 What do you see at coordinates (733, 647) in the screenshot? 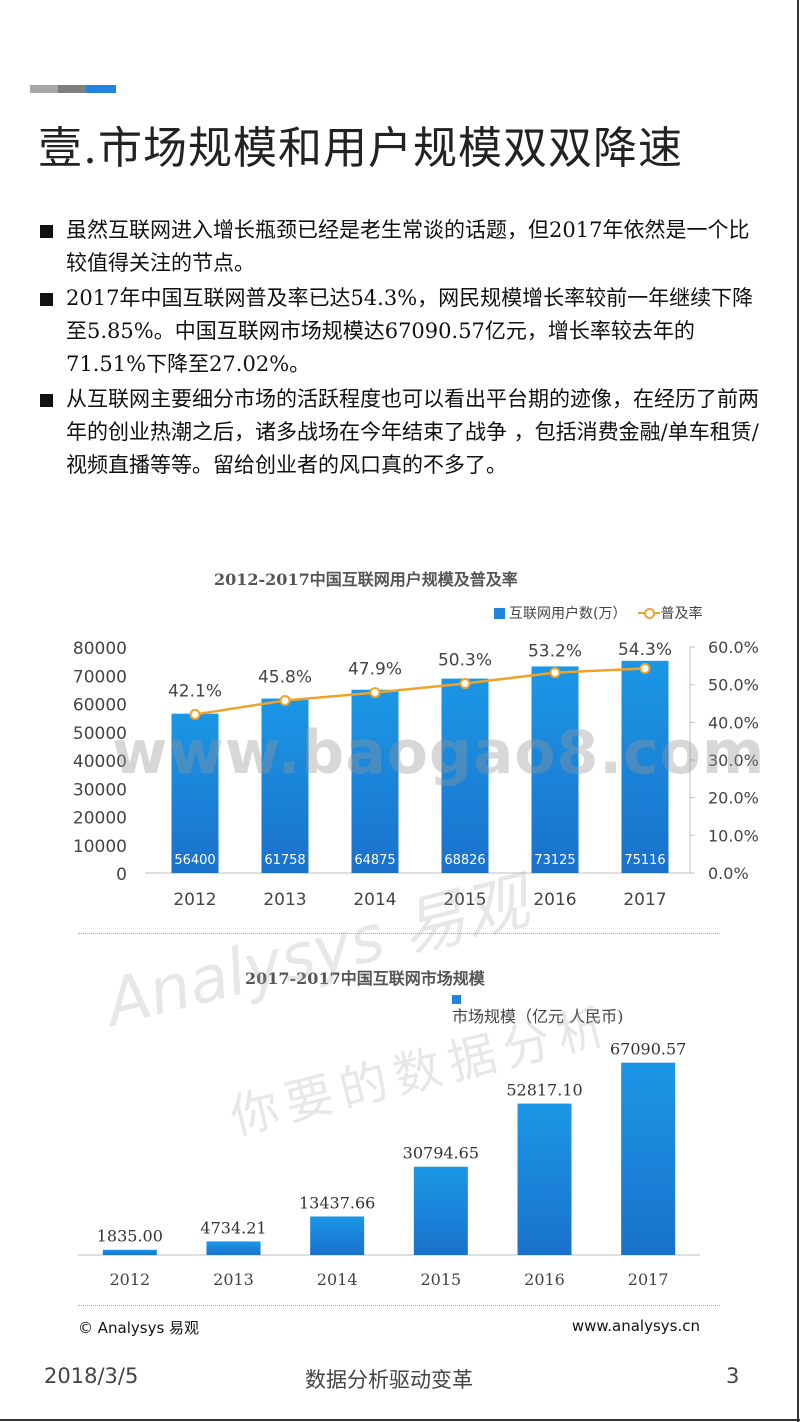
I see `chart1-right-tick-label: 60.0%` at bounding box center [733, 647].